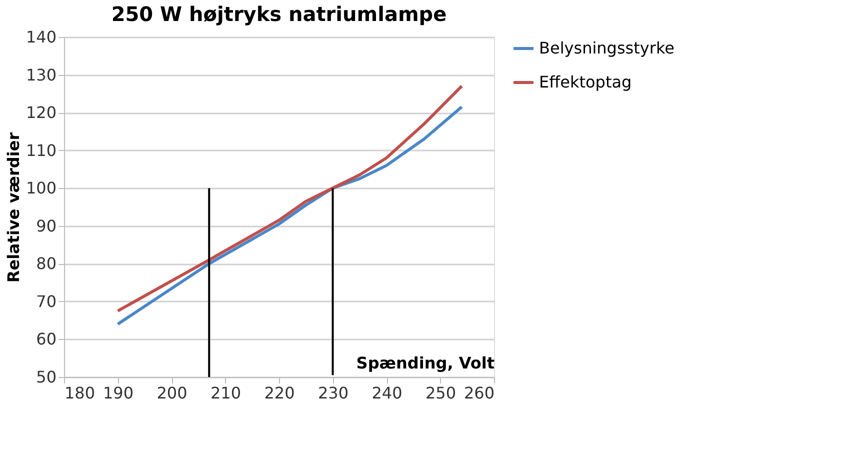  I want to click on y-tick-label: 130, so click(41, 74).